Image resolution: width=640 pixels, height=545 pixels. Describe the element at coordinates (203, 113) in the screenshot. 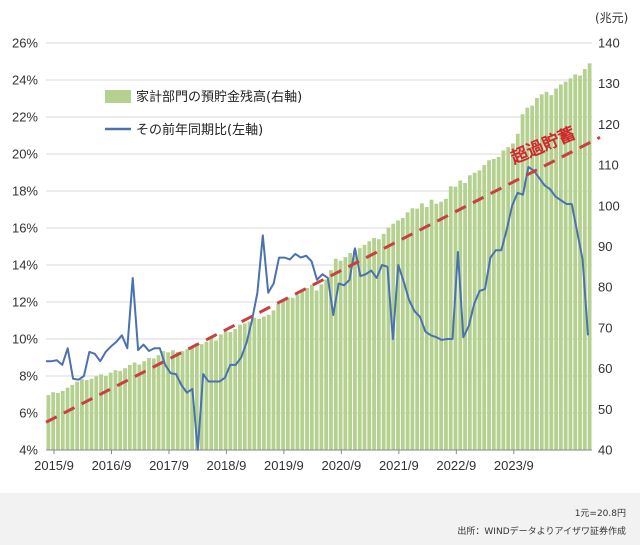

I see `legend: 家計部門の預貯金残高(右軸) その前年同期比(左軸)` at that location.